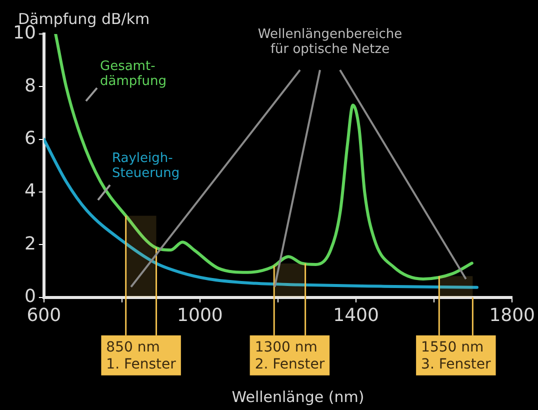 The height and width of the screenshot is (410, 538). I want to click on x-tick-label: 600, so click(44, 315).